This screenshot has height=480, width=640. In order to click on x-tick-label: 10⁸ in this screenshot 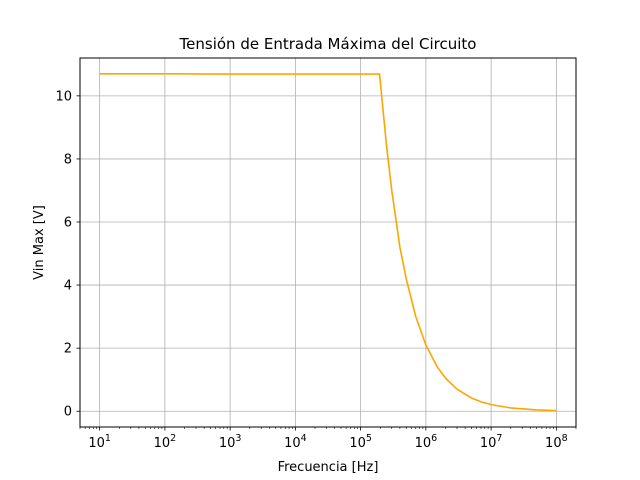, I will do `click(556, 442)`.